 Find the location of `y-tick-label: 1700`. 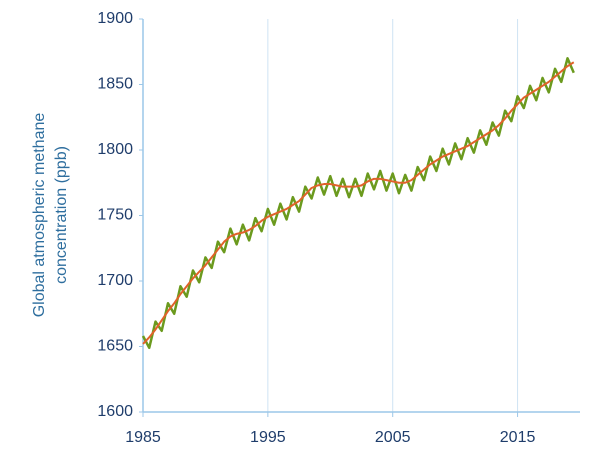

y-tick-label: 1700 is located at coordinates (115, 280).